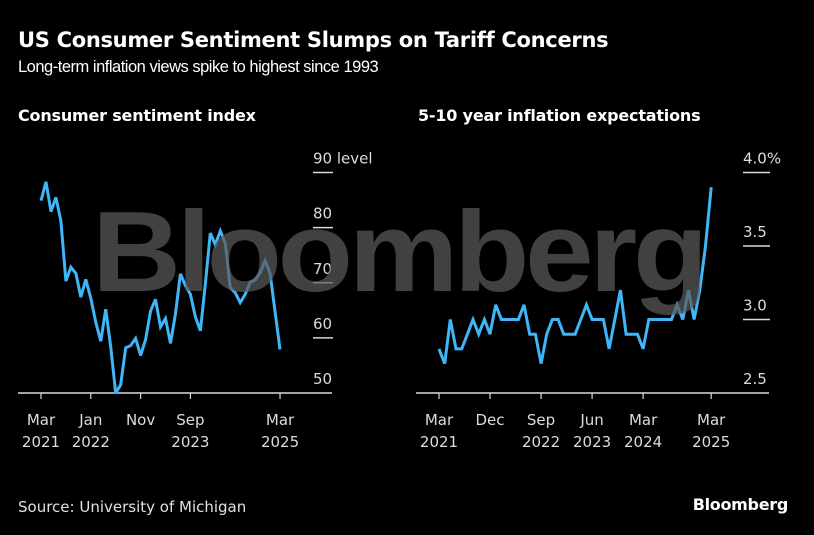 This screenshot has height=535, width=814. Describe the element at coordinates (190, 442) in the screenshot. I see `sentiment-xtick-year: 2023` at that location.